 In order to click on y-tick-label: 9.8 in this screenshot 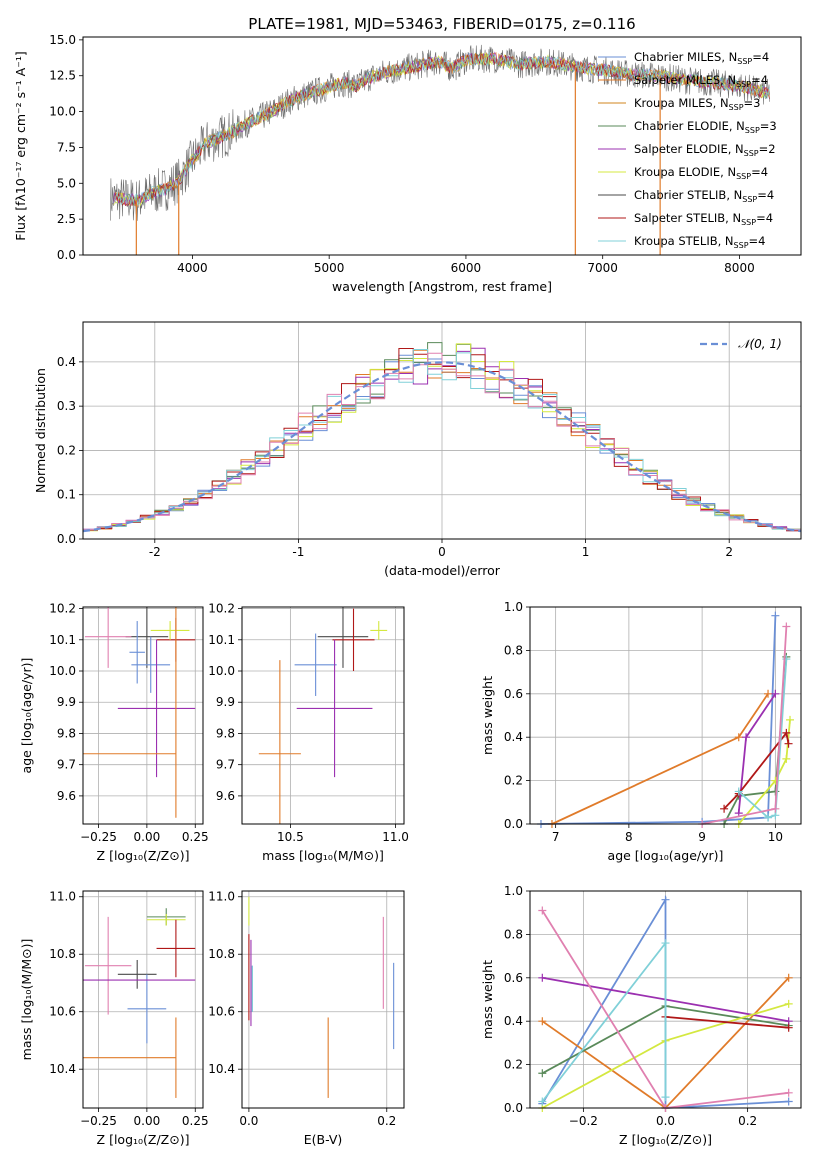, I will do `click(225, 733)`.